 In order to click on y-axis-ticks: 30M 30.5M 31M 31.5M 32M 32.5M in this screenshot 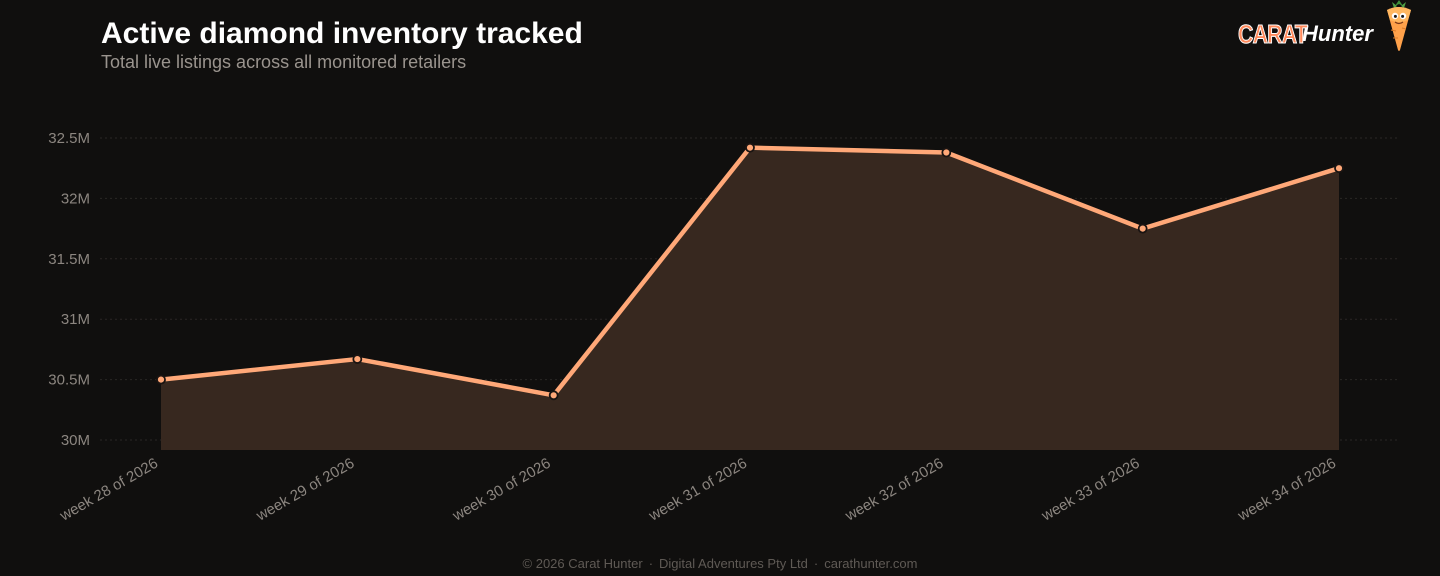, I will do `click(69, 289)`.